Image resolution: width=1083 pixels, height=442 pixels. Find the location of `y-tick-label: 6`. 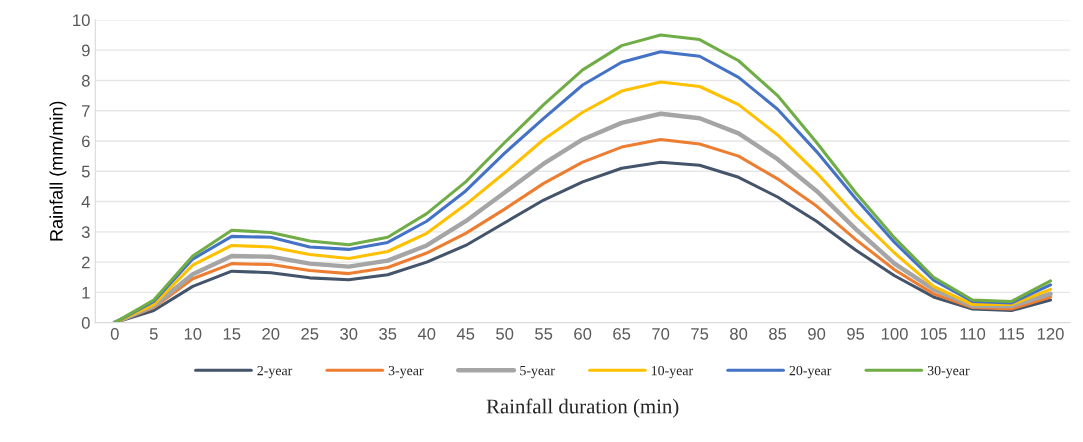

y-tick-label: 6 is located at coordinates (86, 141).